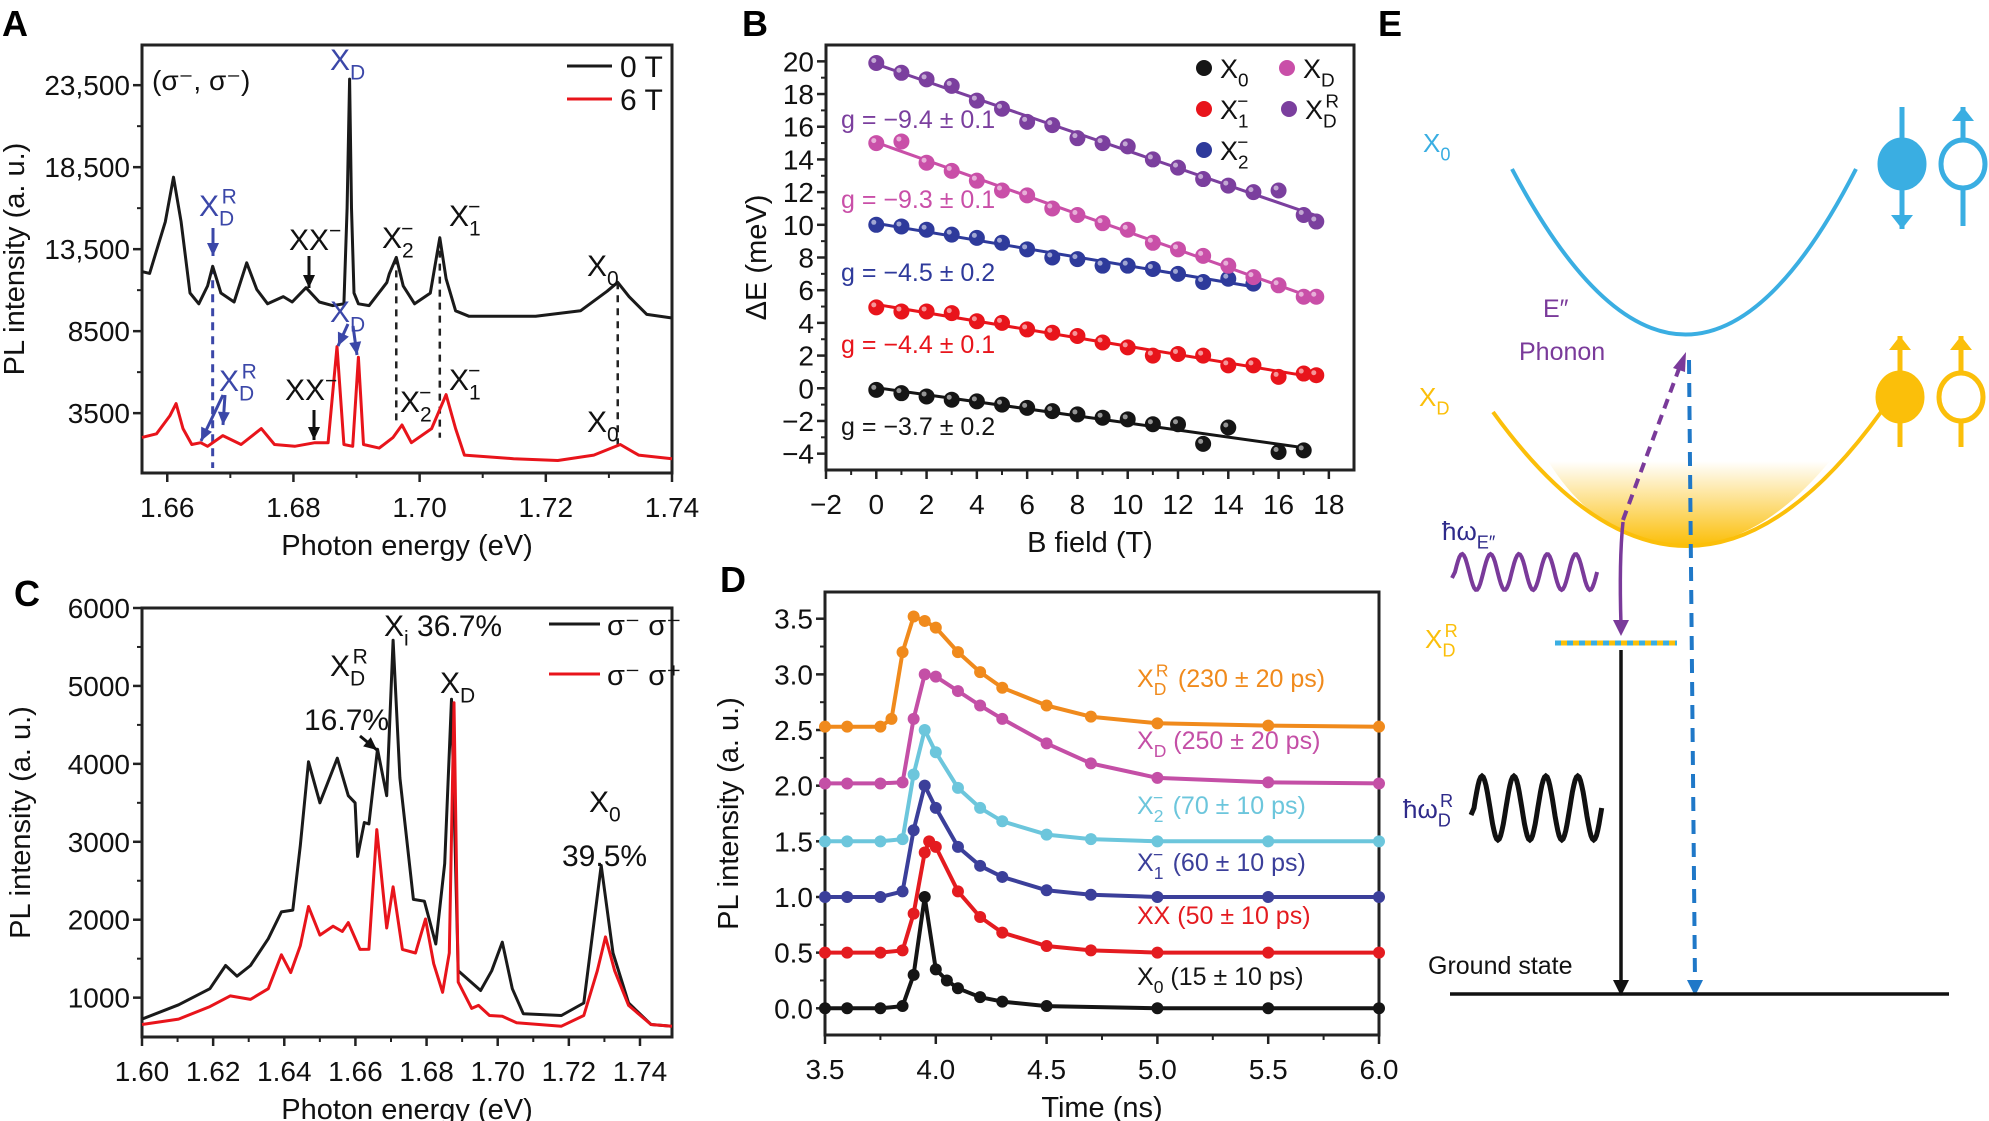 The image size is (1989, 1121). I want to click on decay-label: XX (50 ± 10 ps), so click(1224, 916).